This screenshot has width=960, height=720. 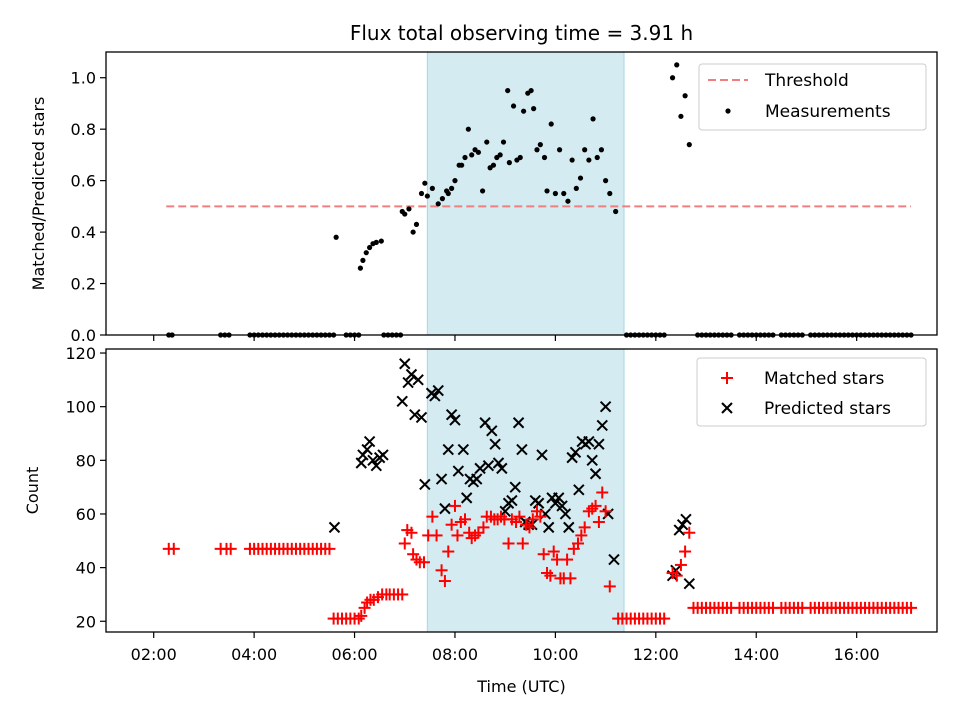 What do you see at coordinates (525, 490) in the screenshot?
I see `observing-window-shade-bottom` at bounding box center [525, 490].